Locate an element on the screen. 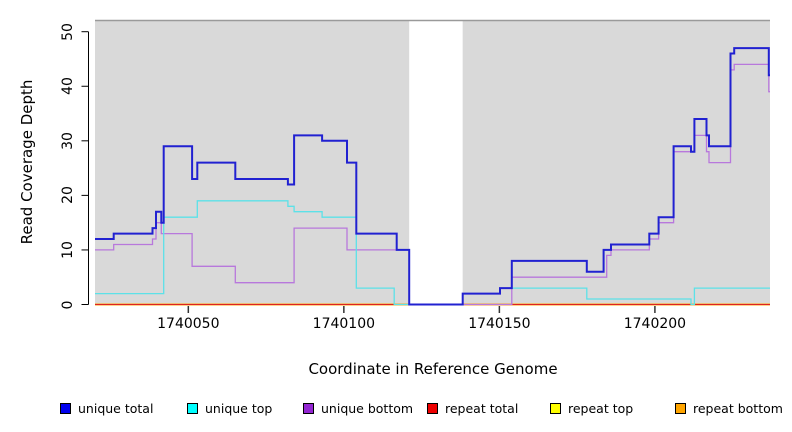 The height and width of the screenshot is (432, 792). x-tick-label: 1740200 is located at coordinates (655, 324).